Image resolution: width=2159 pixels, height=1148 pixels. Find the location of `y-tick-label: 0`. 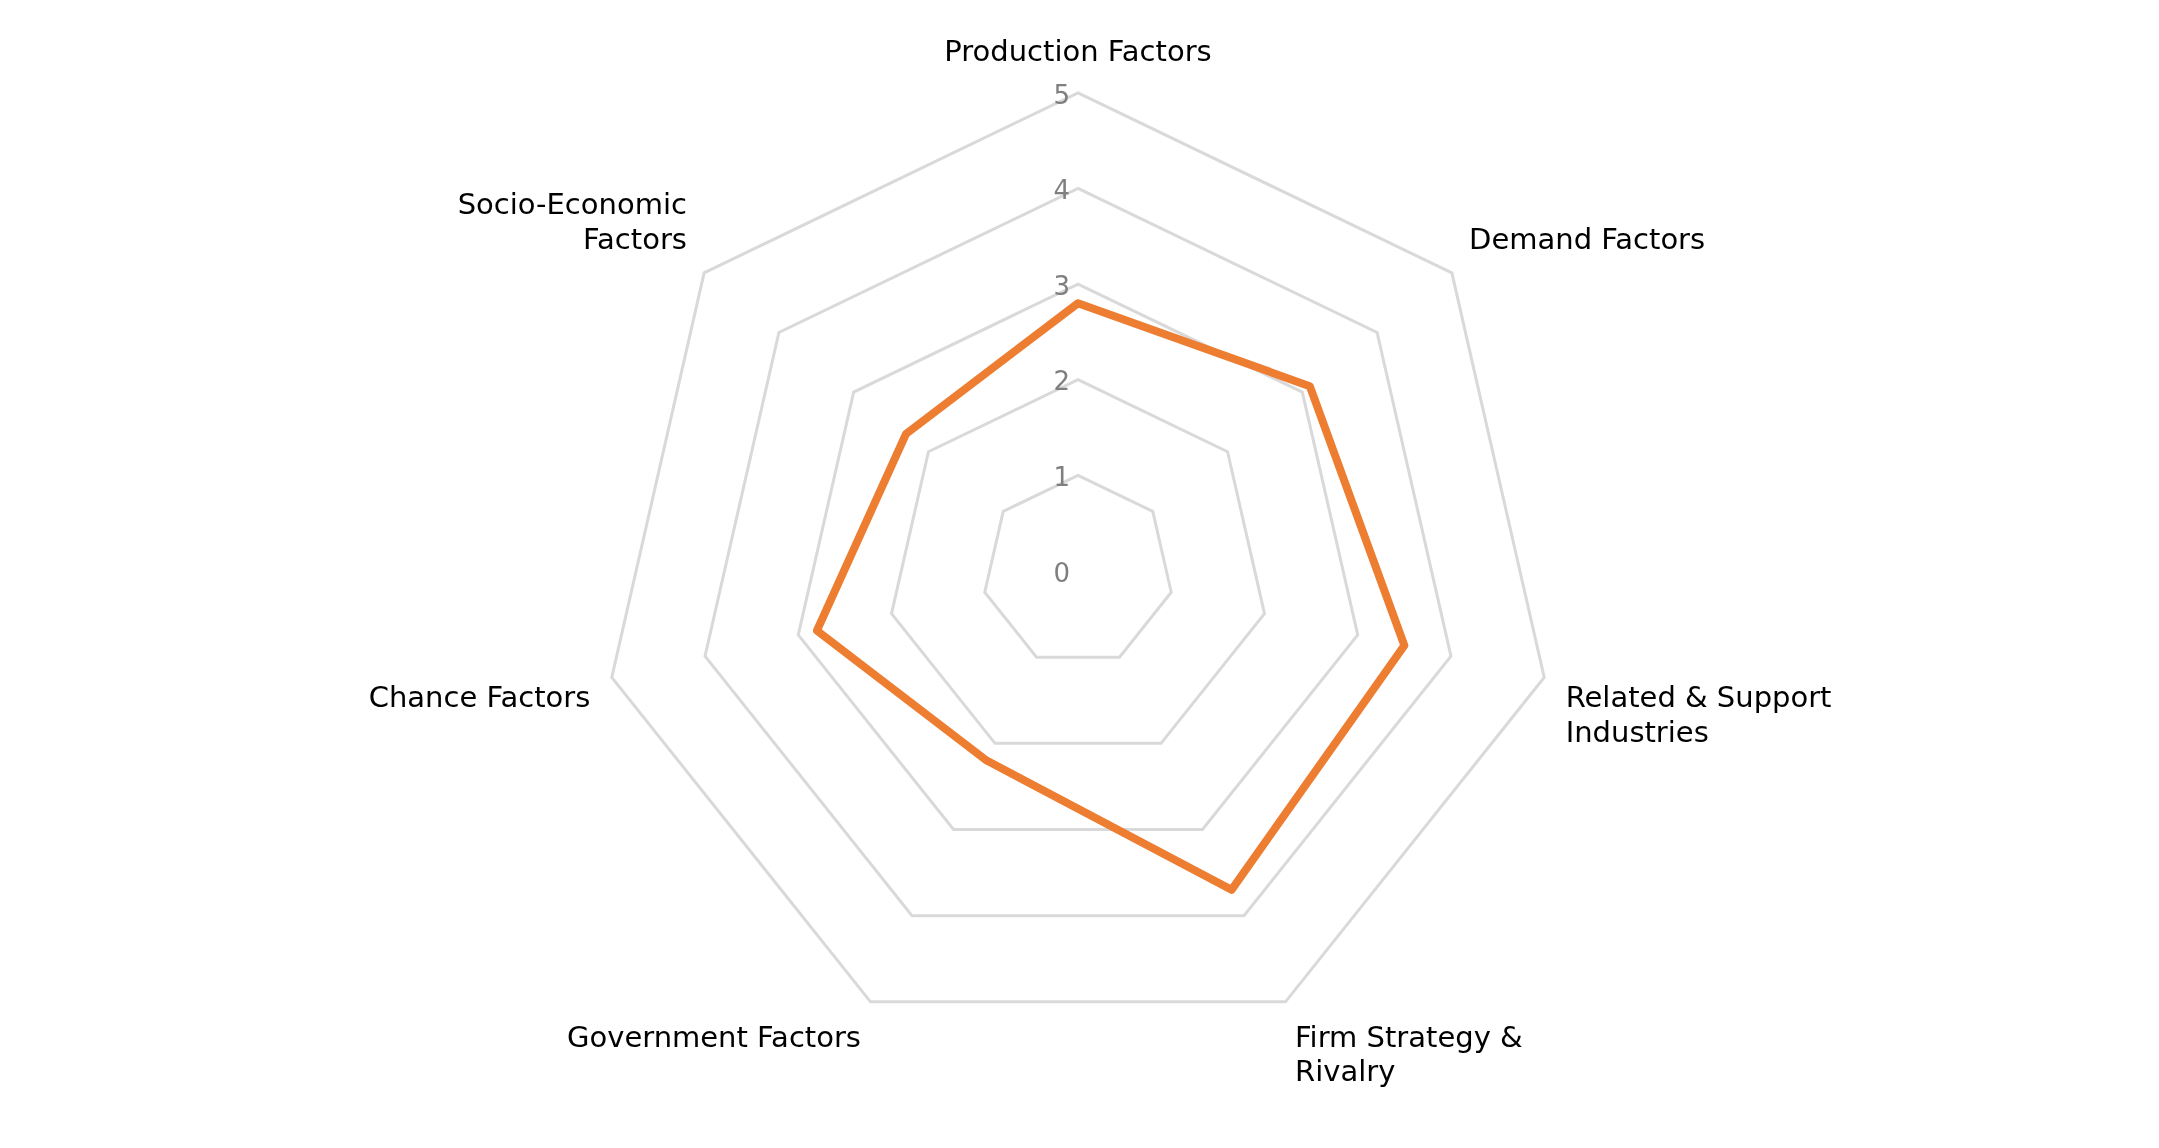

y-tick-label: 0 is located at coordinates (1061, 572).